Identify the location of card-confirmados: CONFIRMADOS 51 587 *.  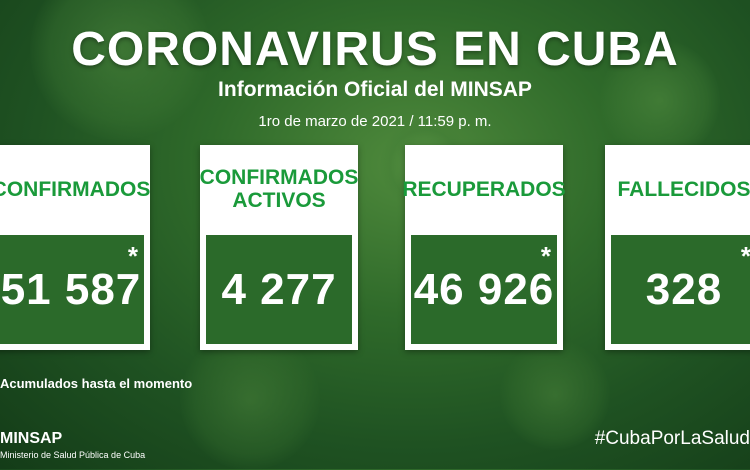
(75, 247).